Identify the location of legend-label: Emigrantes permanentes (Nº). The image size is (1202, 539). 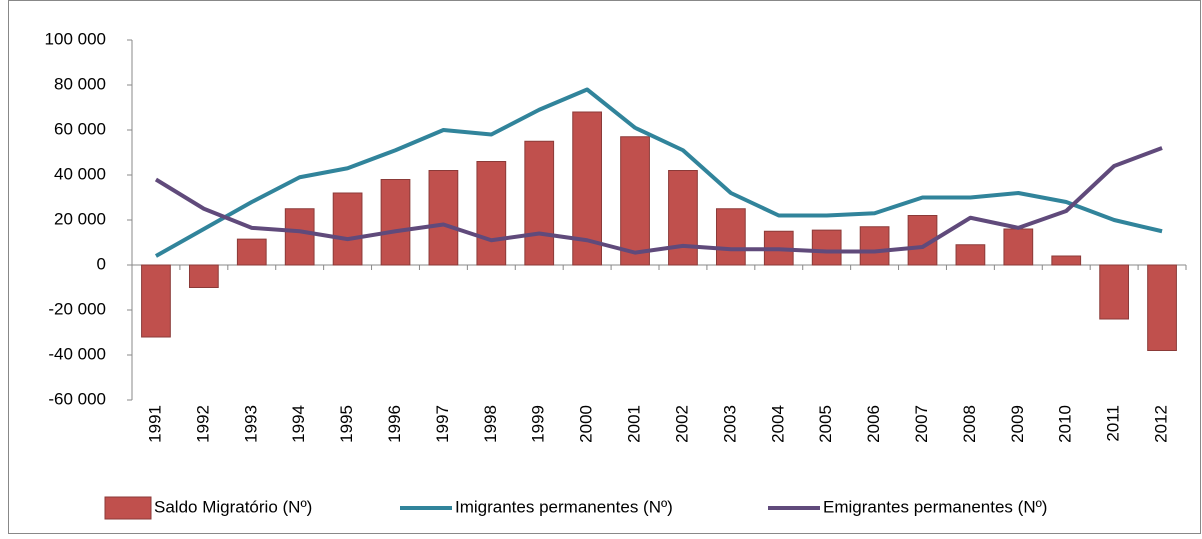
(935, 506).